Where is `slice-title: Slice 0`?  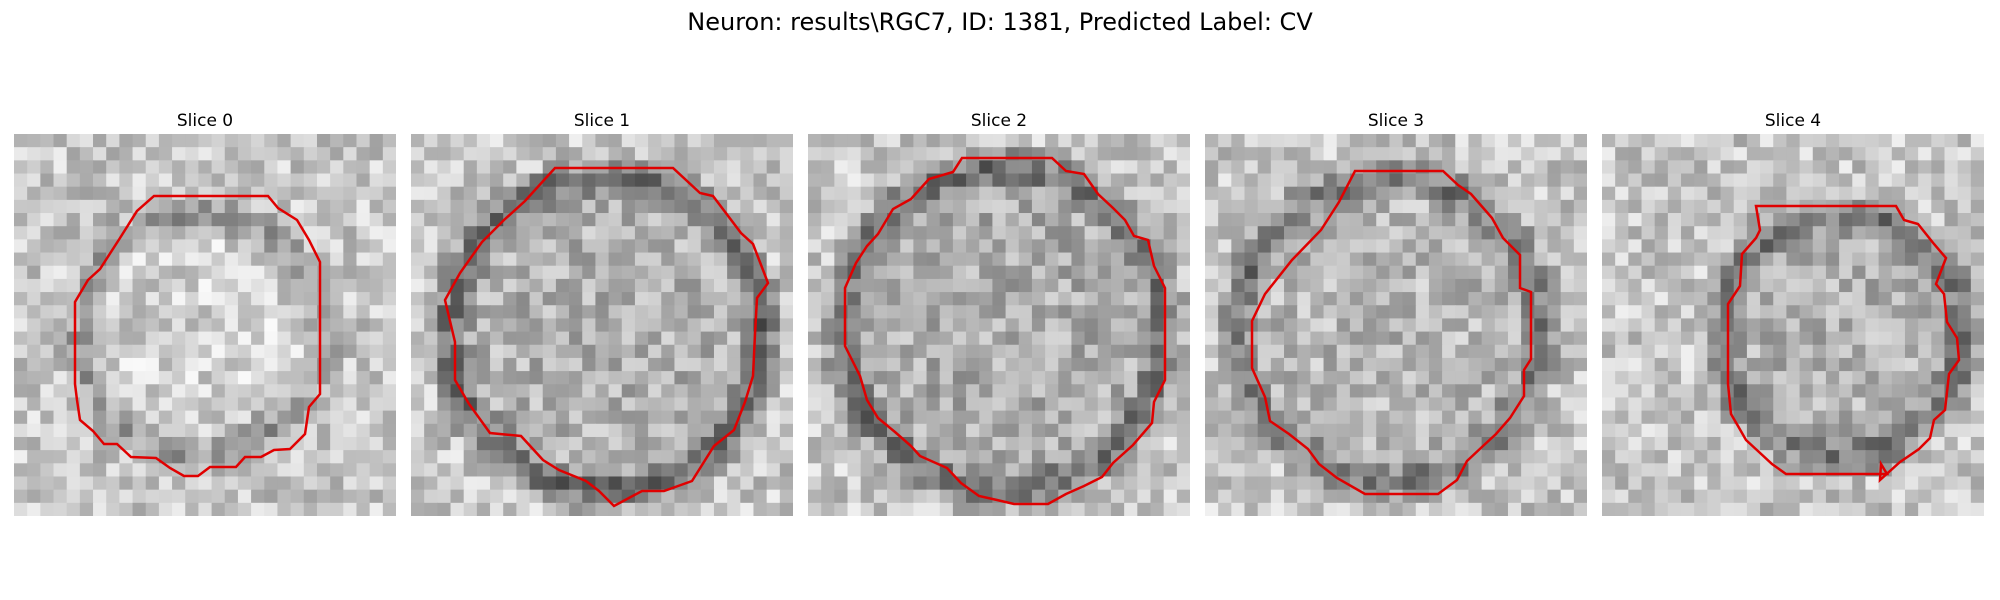 slice-title: Slice 0 is located at coordinates (205, 121).